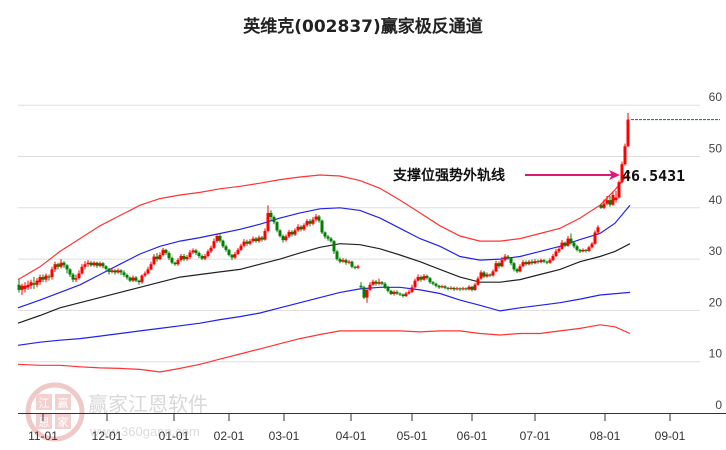 Image resolution: width=726 pixels, height=450 pixels. What do you see at coordinates (144, 431) in the screenshot?
I see `watermark-url: www.360gann.com` at bounding box center [144, 431].